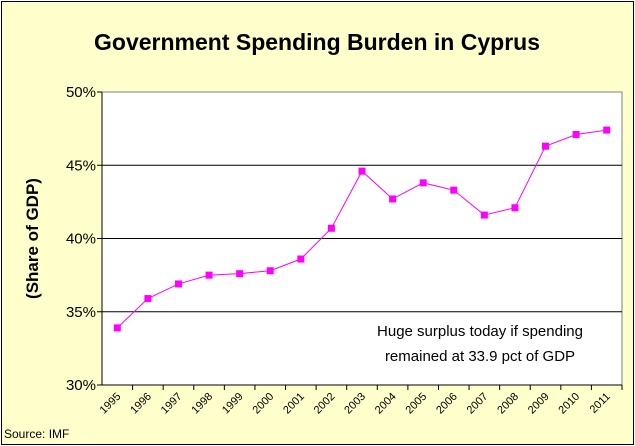 This screenshot has height=446, width=635. I want to click on x-tick-label: 2002, so click(325, 404).